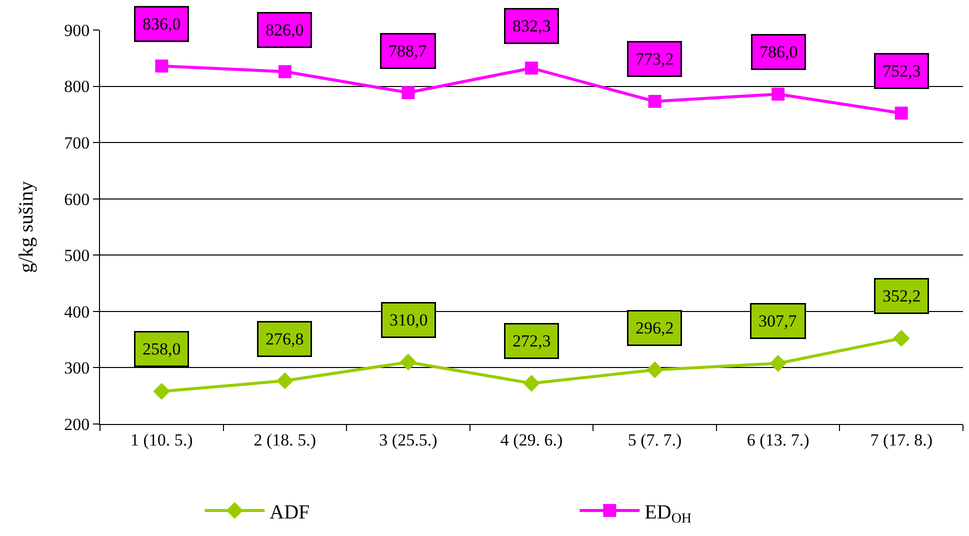  Describe the element at coordinates (285, 440) in the screenshot. I see `x-tick-label: 2 (18. 5.)` at that location.